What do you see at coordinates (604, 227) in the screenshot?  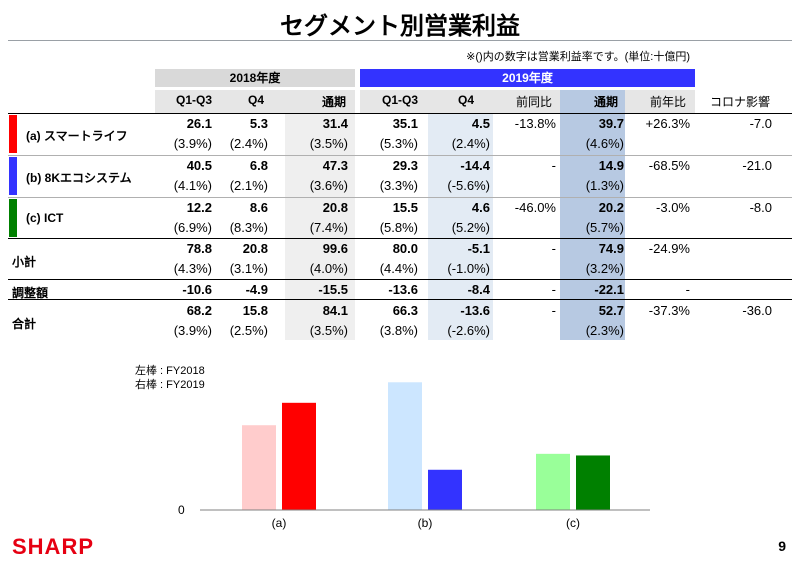 I see `table-cell-margin: (5.7%)` at bounding box center [604, 227].